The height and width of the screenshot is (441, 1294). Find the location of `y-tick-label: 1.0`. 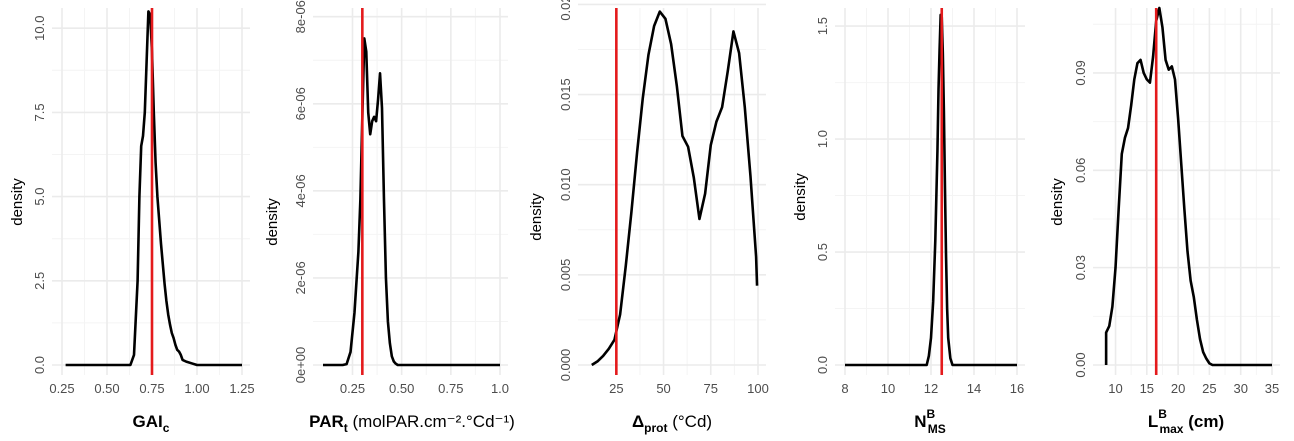

y-tick-label: 1.0 is located at coordinates (822, 139).